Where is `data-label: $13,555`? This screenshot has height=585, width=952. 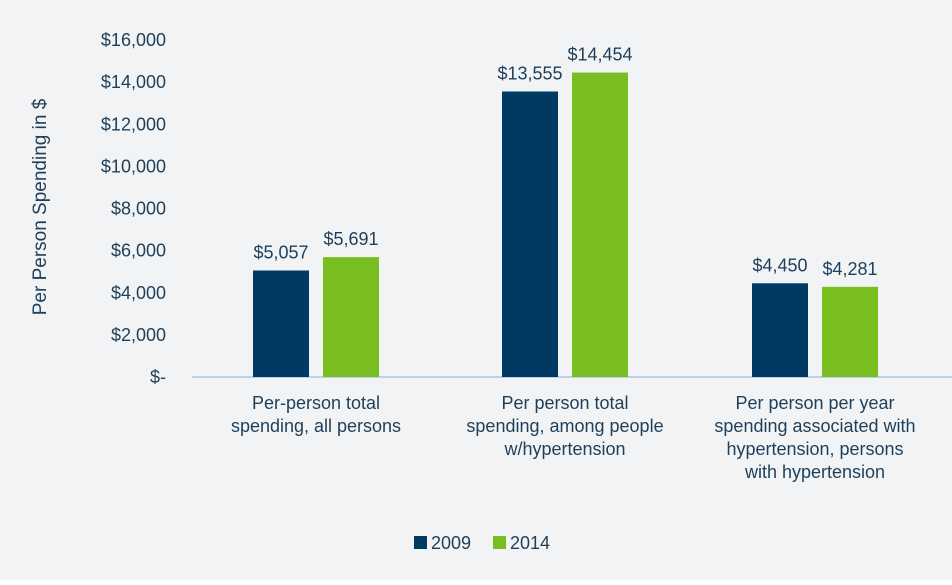 data-label: $13,555 is located at coordinates (529, 73).